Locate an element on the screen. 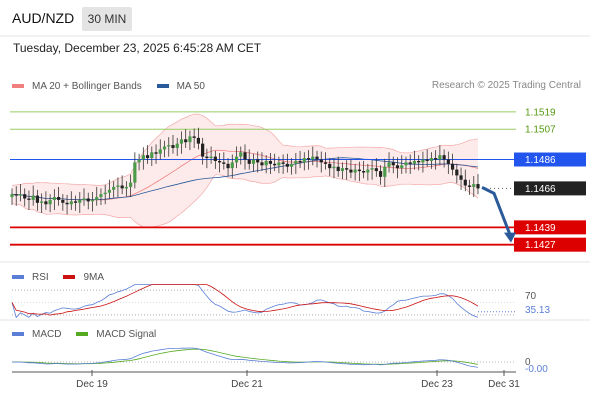 This screenshot has height=400, width=590. legend-item-rsi: RSI is located at coordinates (30, 277).